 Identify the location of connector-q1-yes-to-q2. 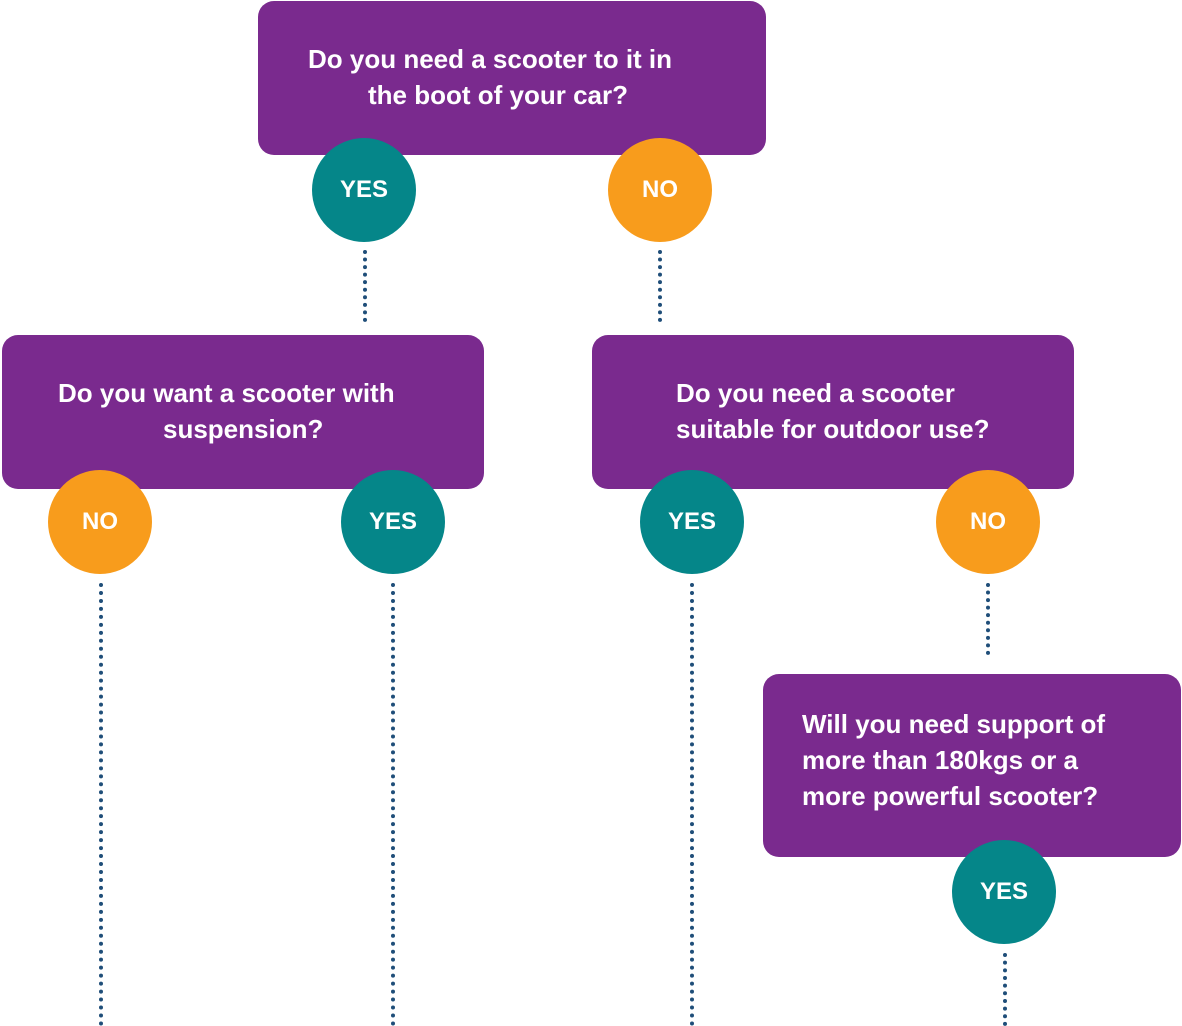
(365, 286).